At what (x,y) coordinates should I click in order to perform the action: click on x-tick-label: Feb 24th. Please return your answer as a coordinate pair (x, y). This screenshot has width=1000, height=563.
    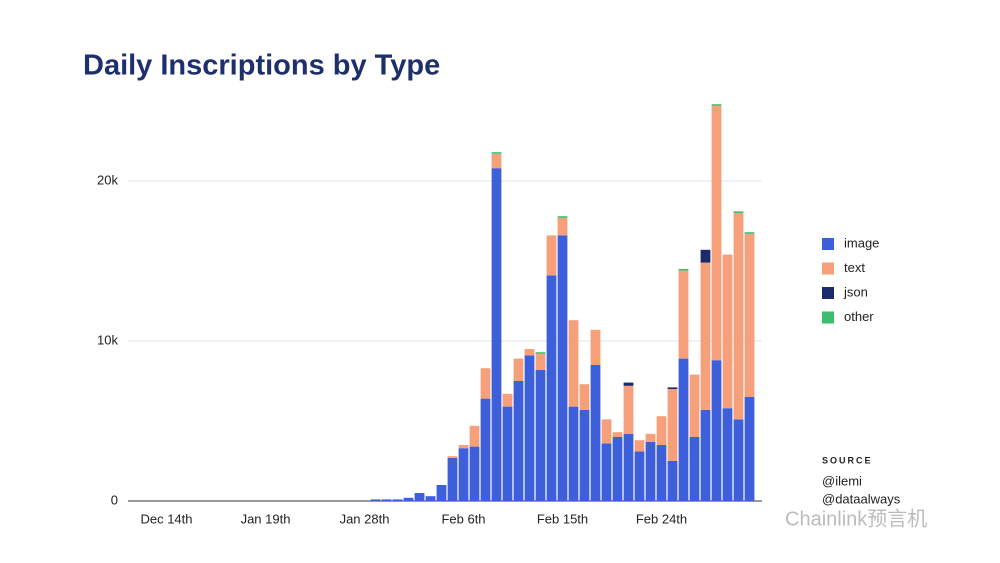
    Looking at the image, I should click on (661, 518).